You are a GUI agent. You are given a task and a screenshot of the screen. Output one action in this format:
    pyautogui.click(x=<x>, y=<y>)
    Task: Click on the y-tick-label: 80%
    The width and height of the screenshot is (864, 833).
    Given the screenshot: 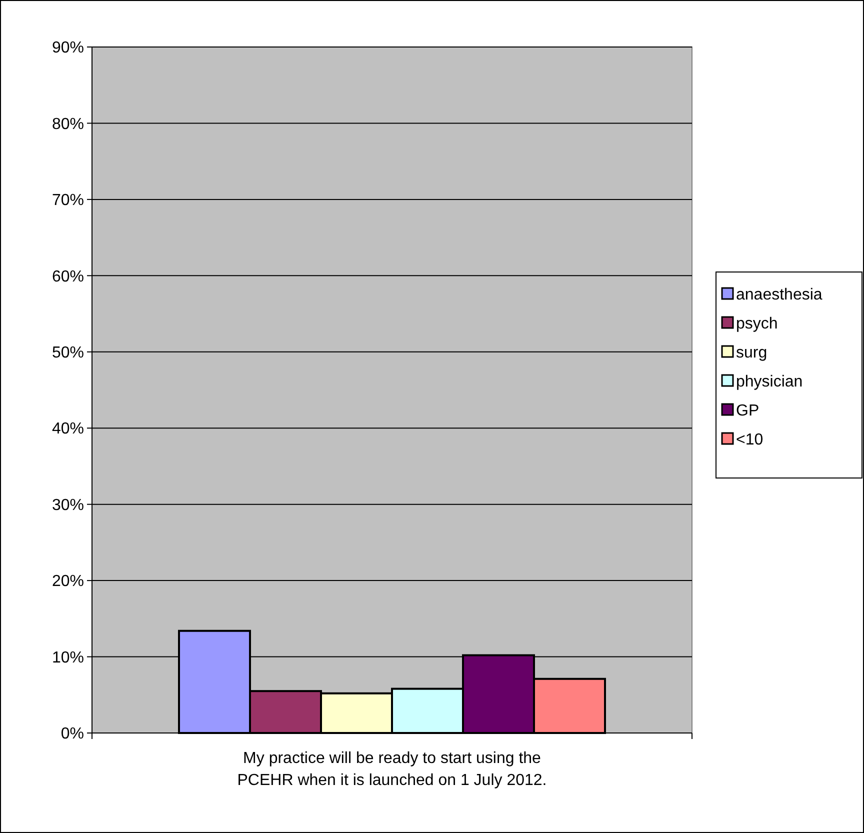 What is the action you would take?
    pyautogui.click(x=68, y=124)
    